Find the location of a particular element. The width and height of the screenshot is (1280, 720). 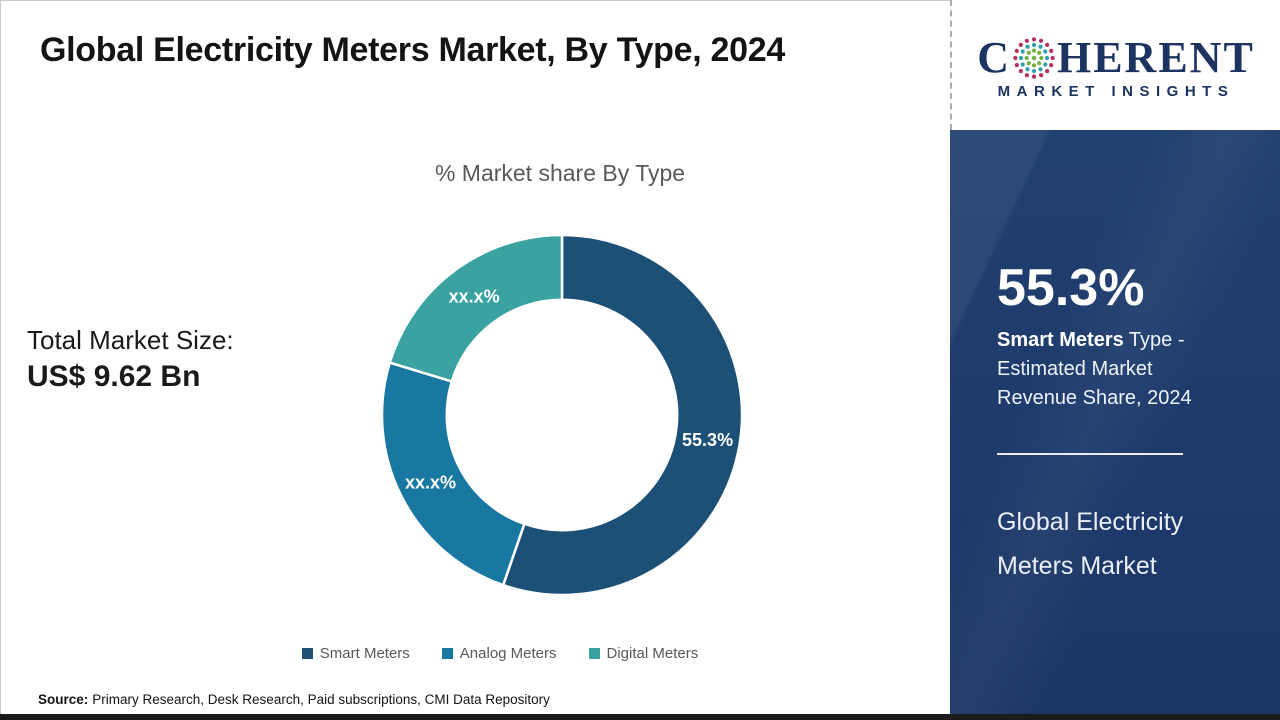

sidebar-stat-line3: Revenue Share, 2024 is located at coordinates (1094, 398).